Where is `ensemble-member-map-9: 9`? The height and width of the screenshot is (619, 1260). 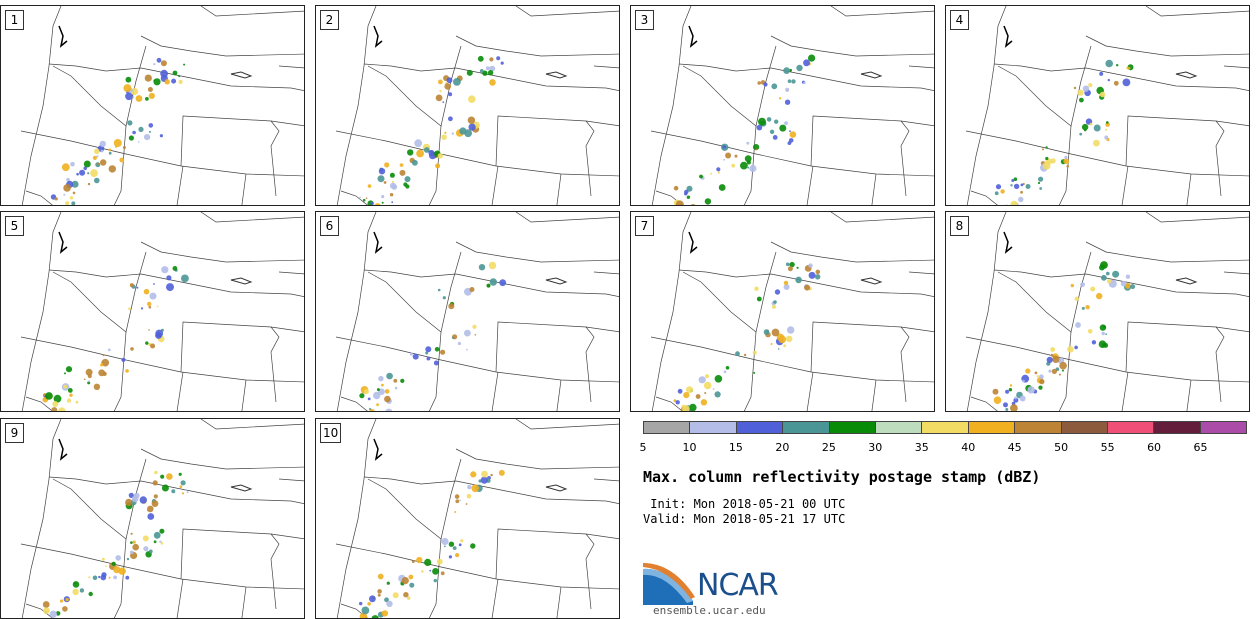 ensemble-member-map-9: 9 is located at coordinates (152, 518).